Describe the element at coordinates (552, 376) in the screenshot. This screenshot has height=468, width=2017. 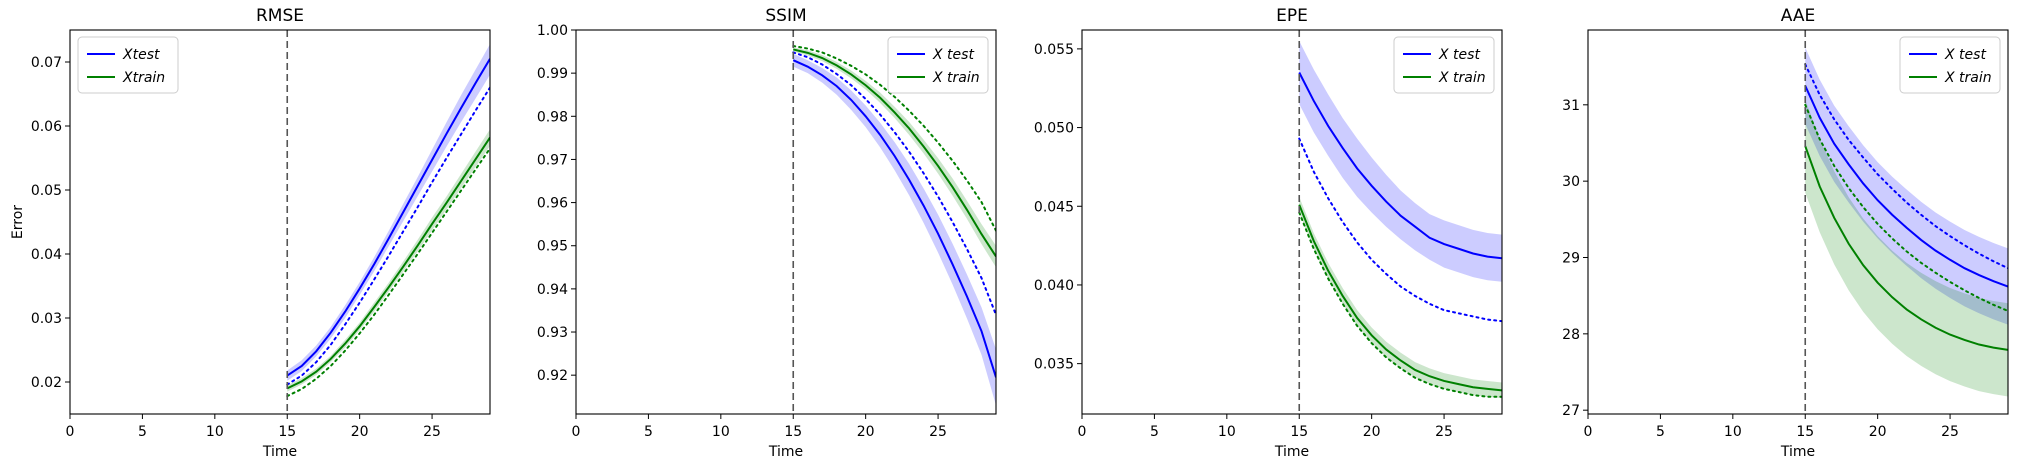
I see `y-tick-label: 0.92` at that location.